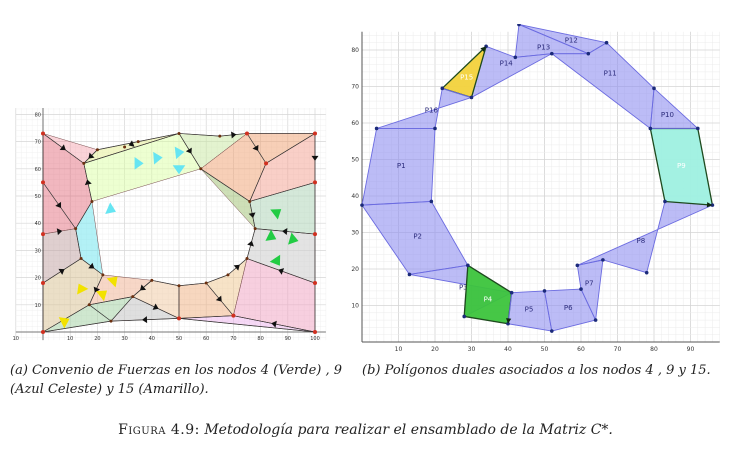 This screenshot has width=731, height=449. Describe the element at coordinates (355, 123) in the screenshot. I see `y-tick-label: 60` at that location.